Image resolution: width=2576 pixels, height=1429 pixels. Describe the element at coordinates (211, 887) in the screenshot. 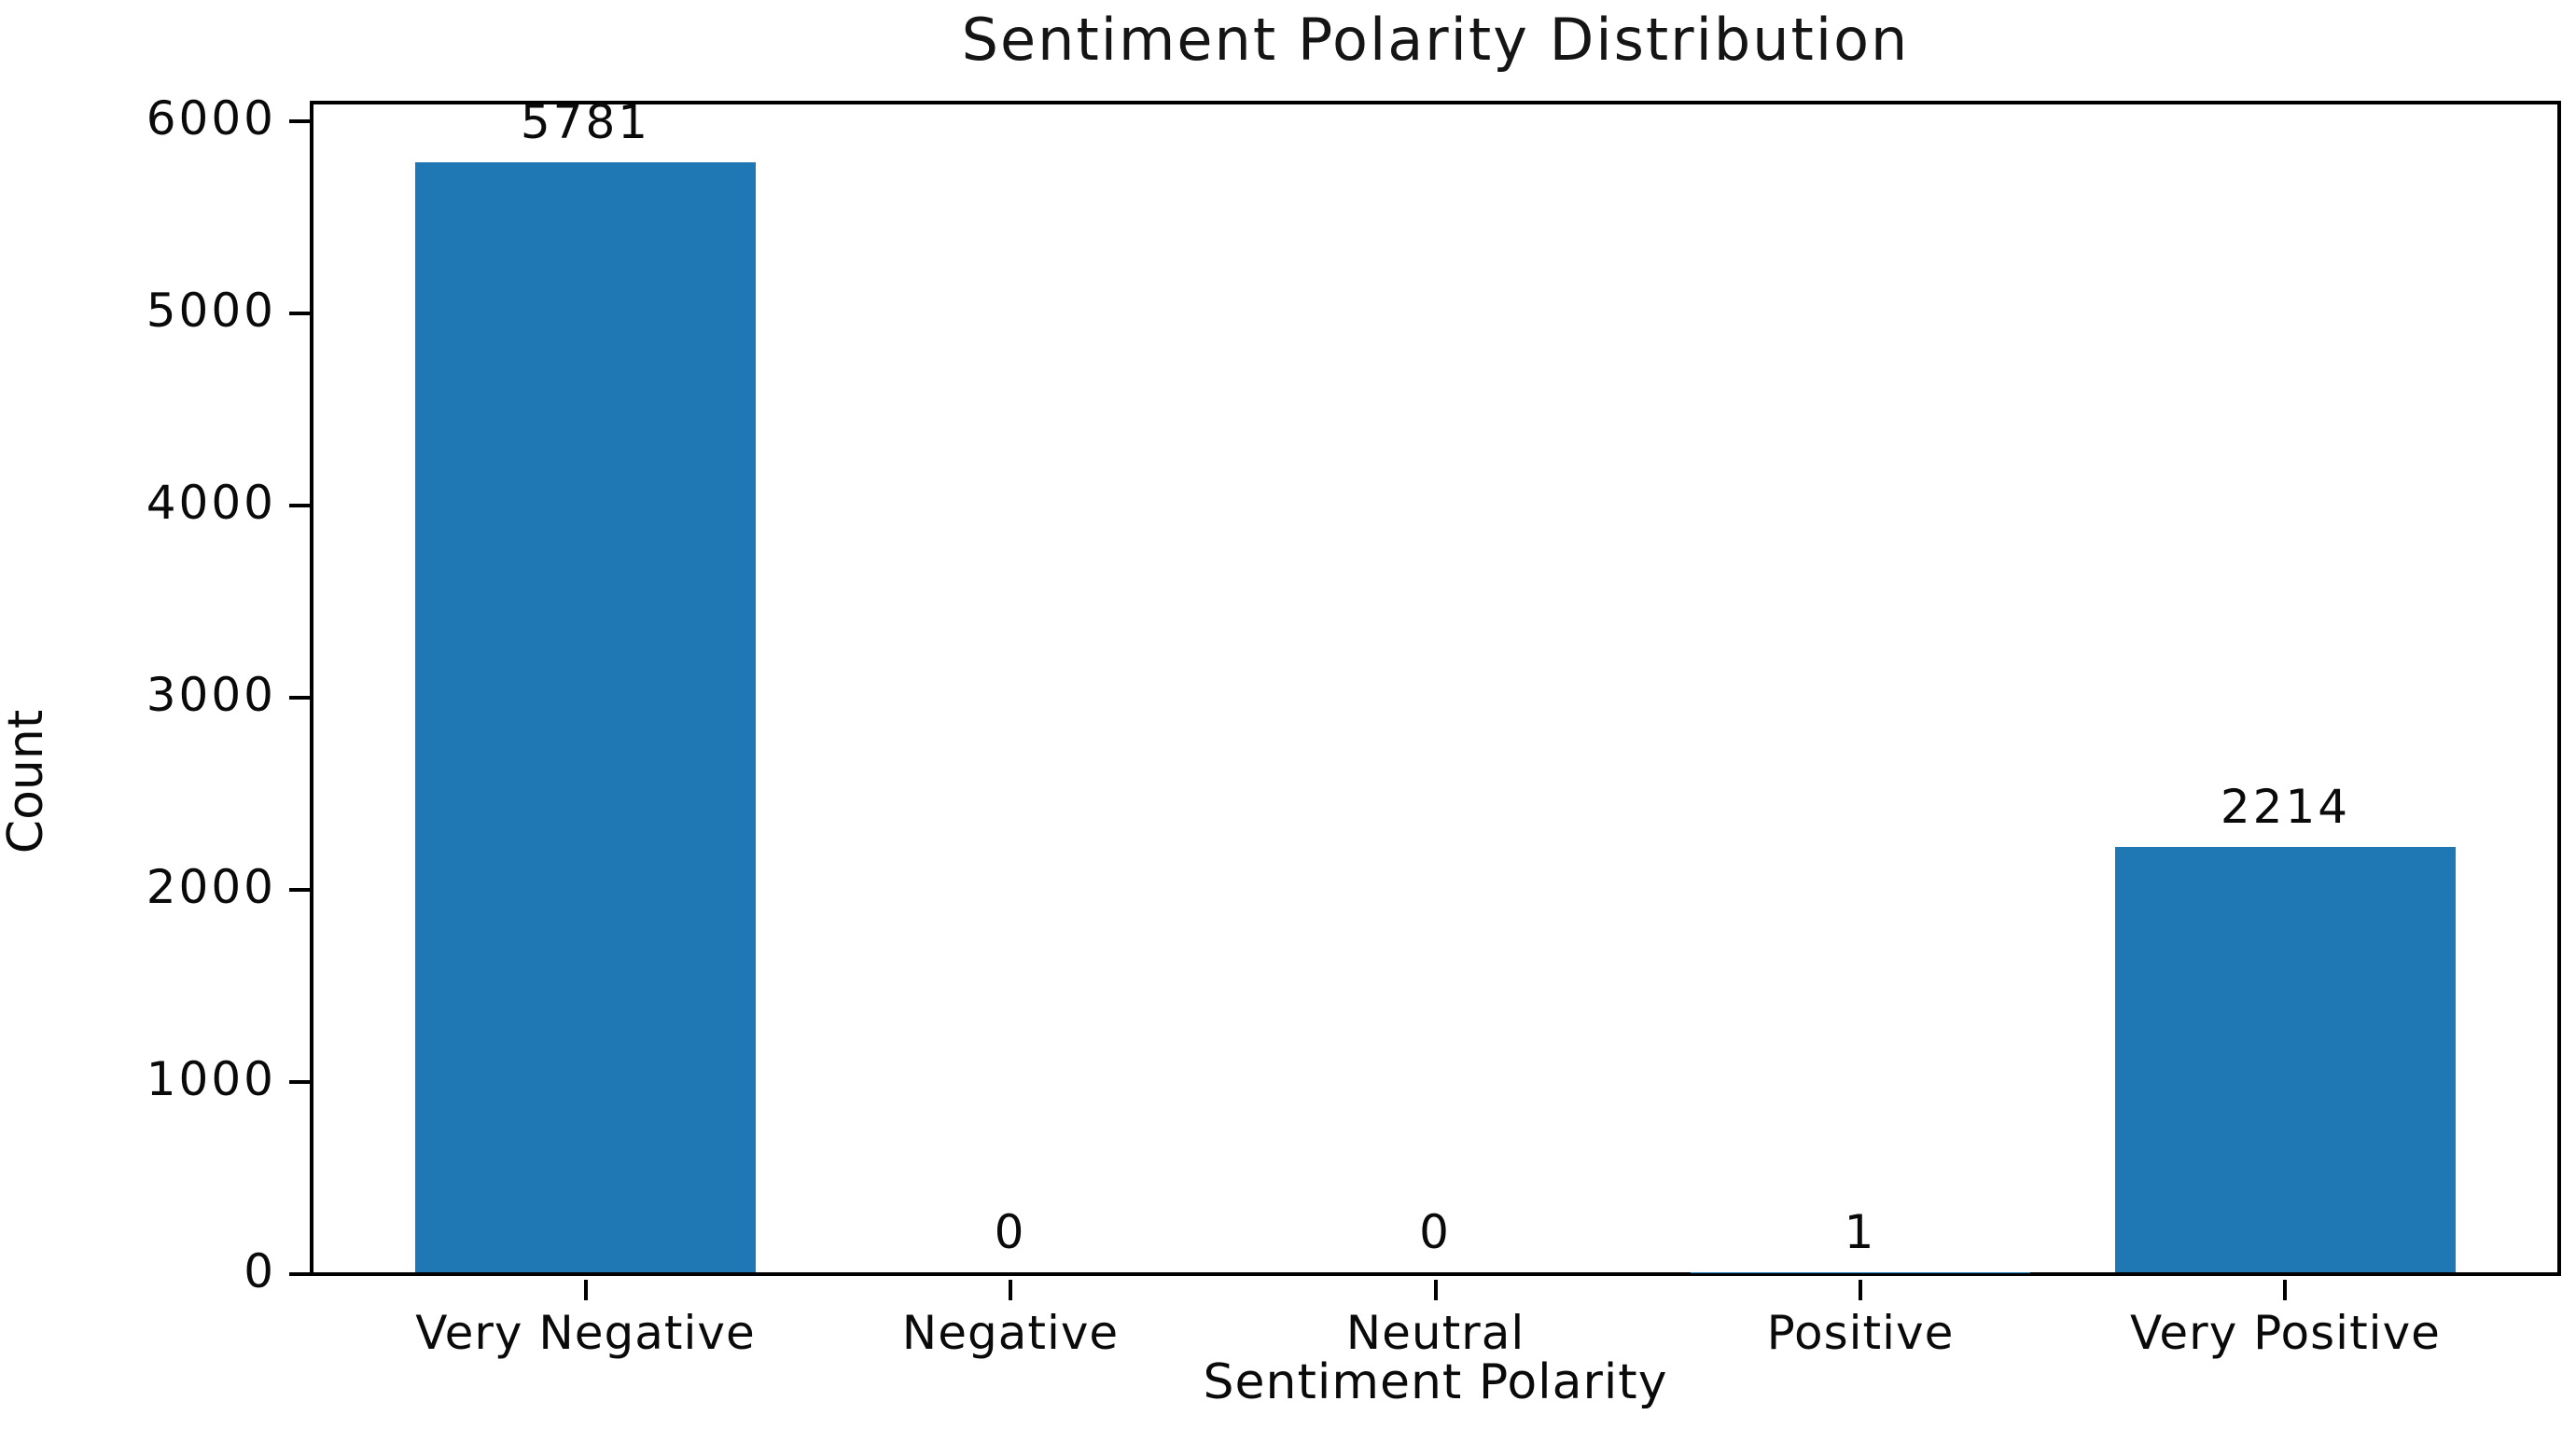

I see `y-tick-label: 2000` at that location.